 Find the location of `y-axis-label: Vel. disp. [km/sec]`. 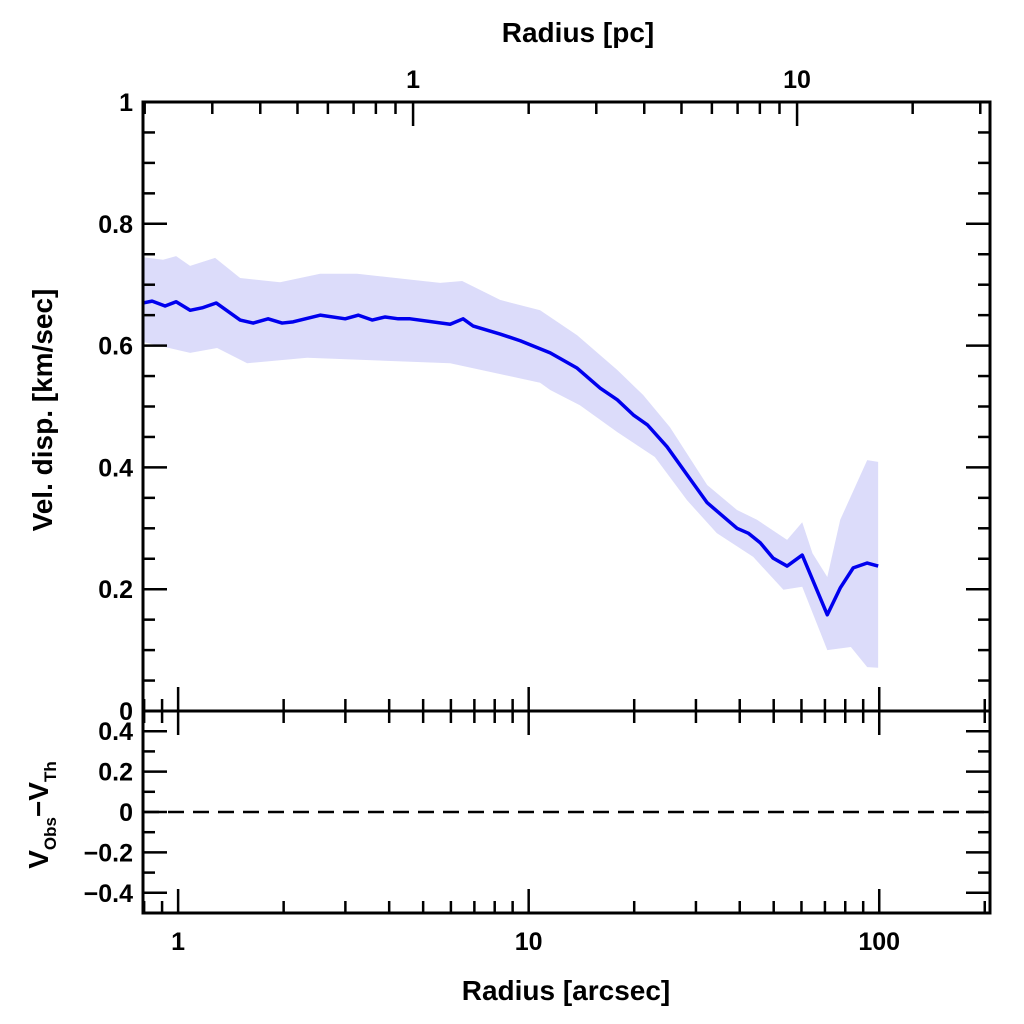

y-axis-label: Vel. disp. [km/sec] is located at coordinates (42, 410).